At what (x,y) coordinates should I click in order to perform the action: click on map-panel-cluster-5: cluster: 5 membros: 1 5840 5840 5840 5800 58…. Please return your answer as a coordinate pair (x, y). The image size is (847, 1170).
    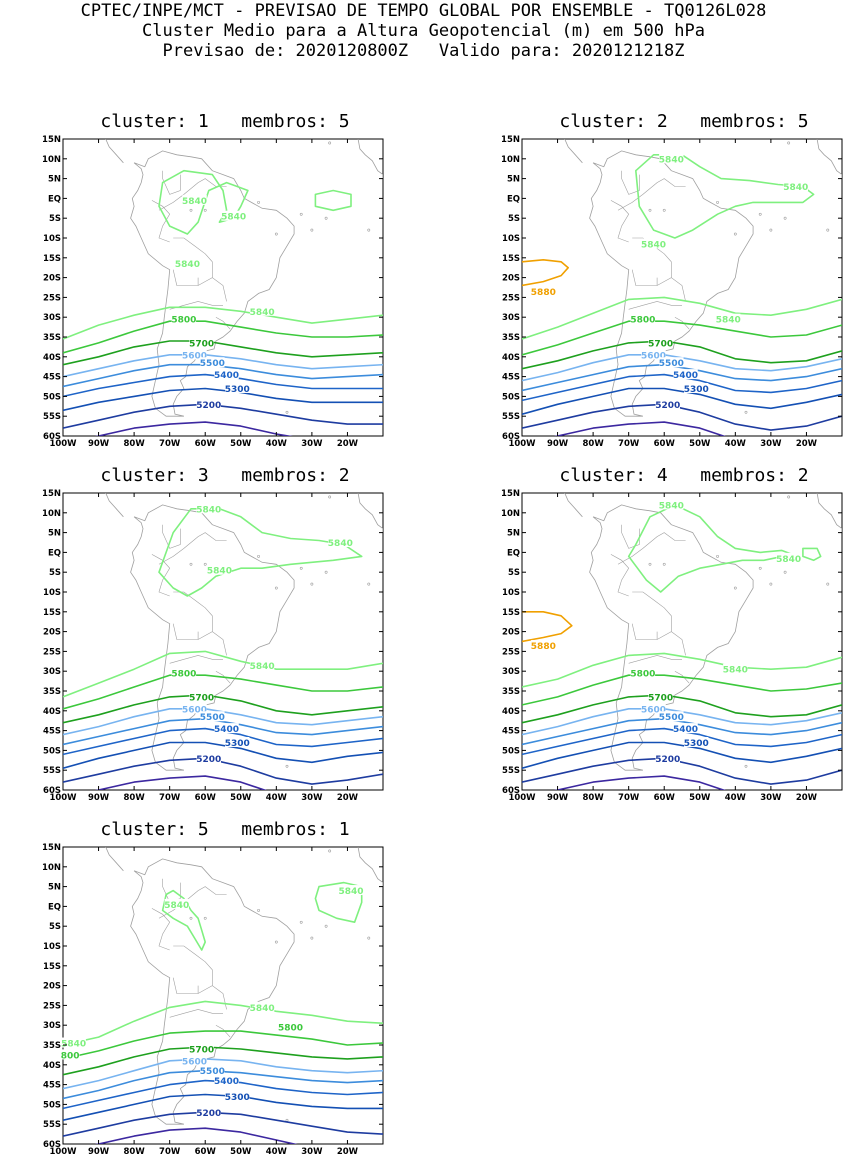
    Looking at the image, I should click on (225, 995).